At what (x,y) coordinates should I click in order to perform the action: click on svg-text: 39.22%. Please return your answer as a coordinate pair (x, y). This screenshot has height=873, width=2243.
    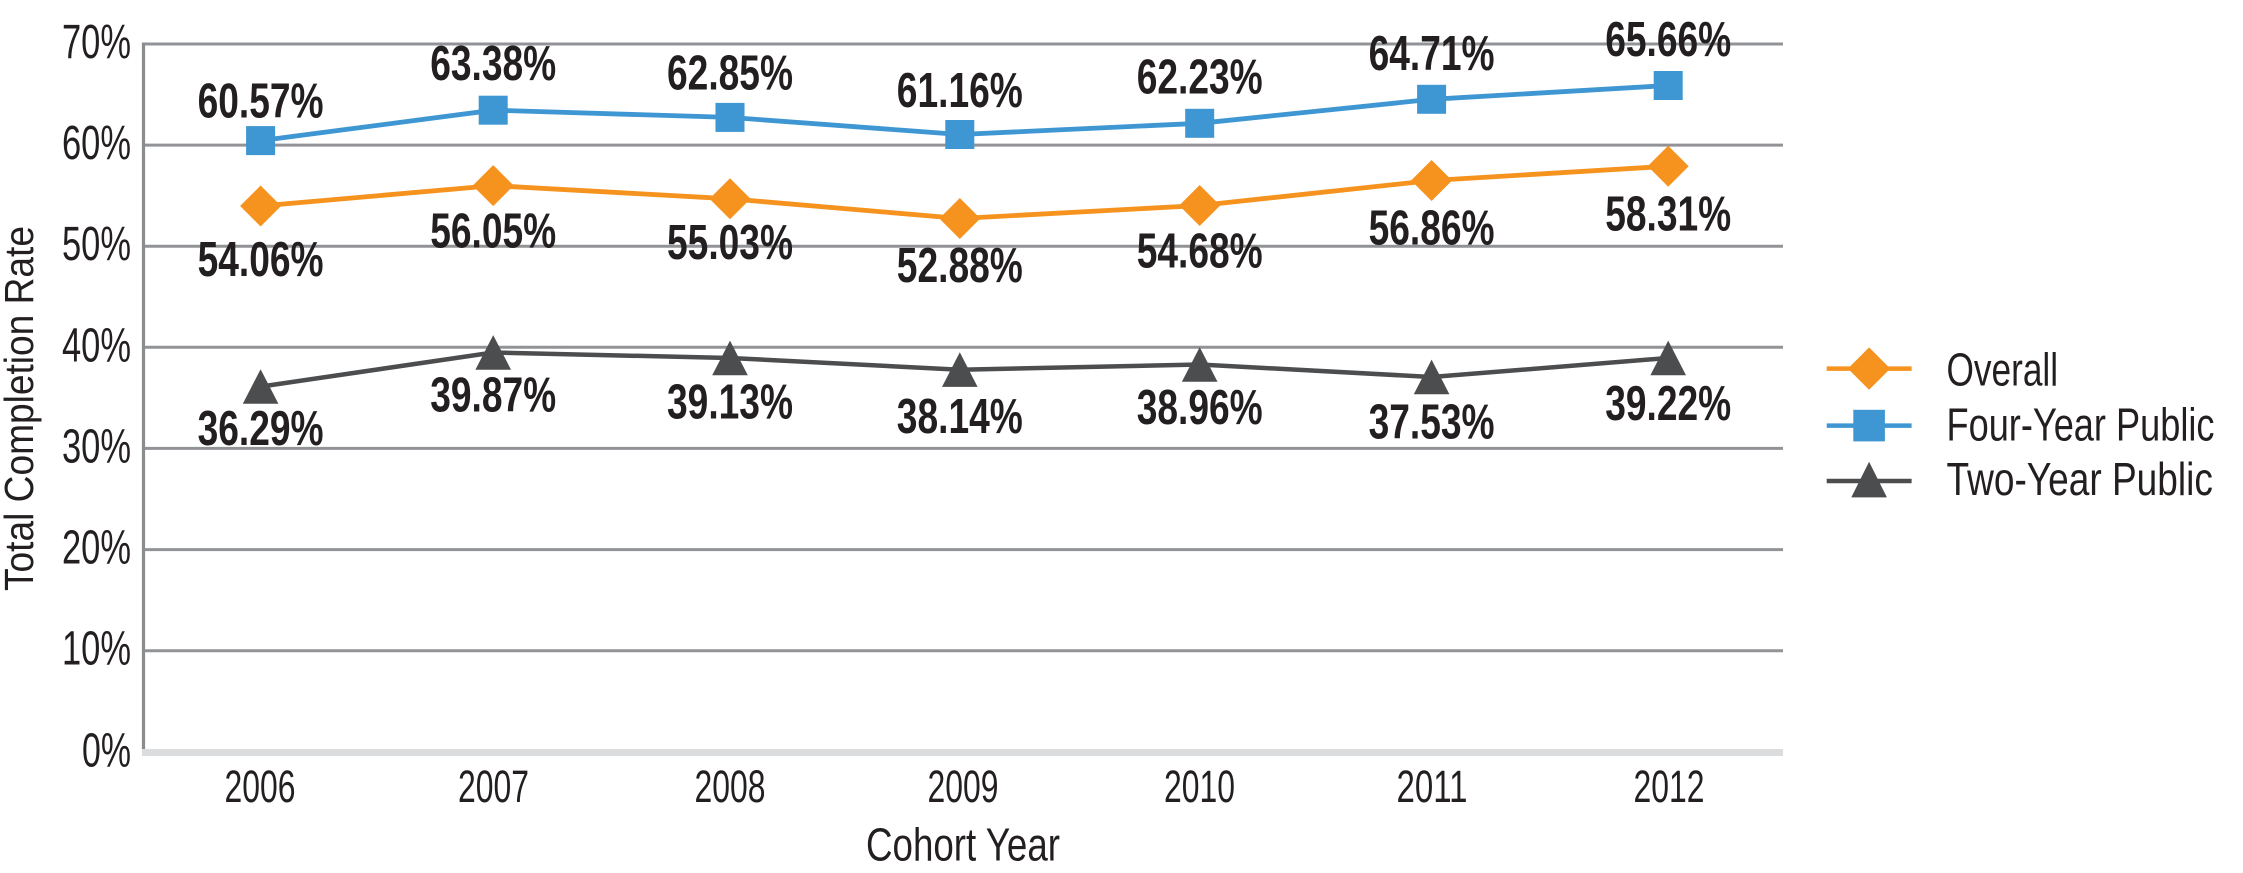
    Looking at the image, I should click on (1668, 403).